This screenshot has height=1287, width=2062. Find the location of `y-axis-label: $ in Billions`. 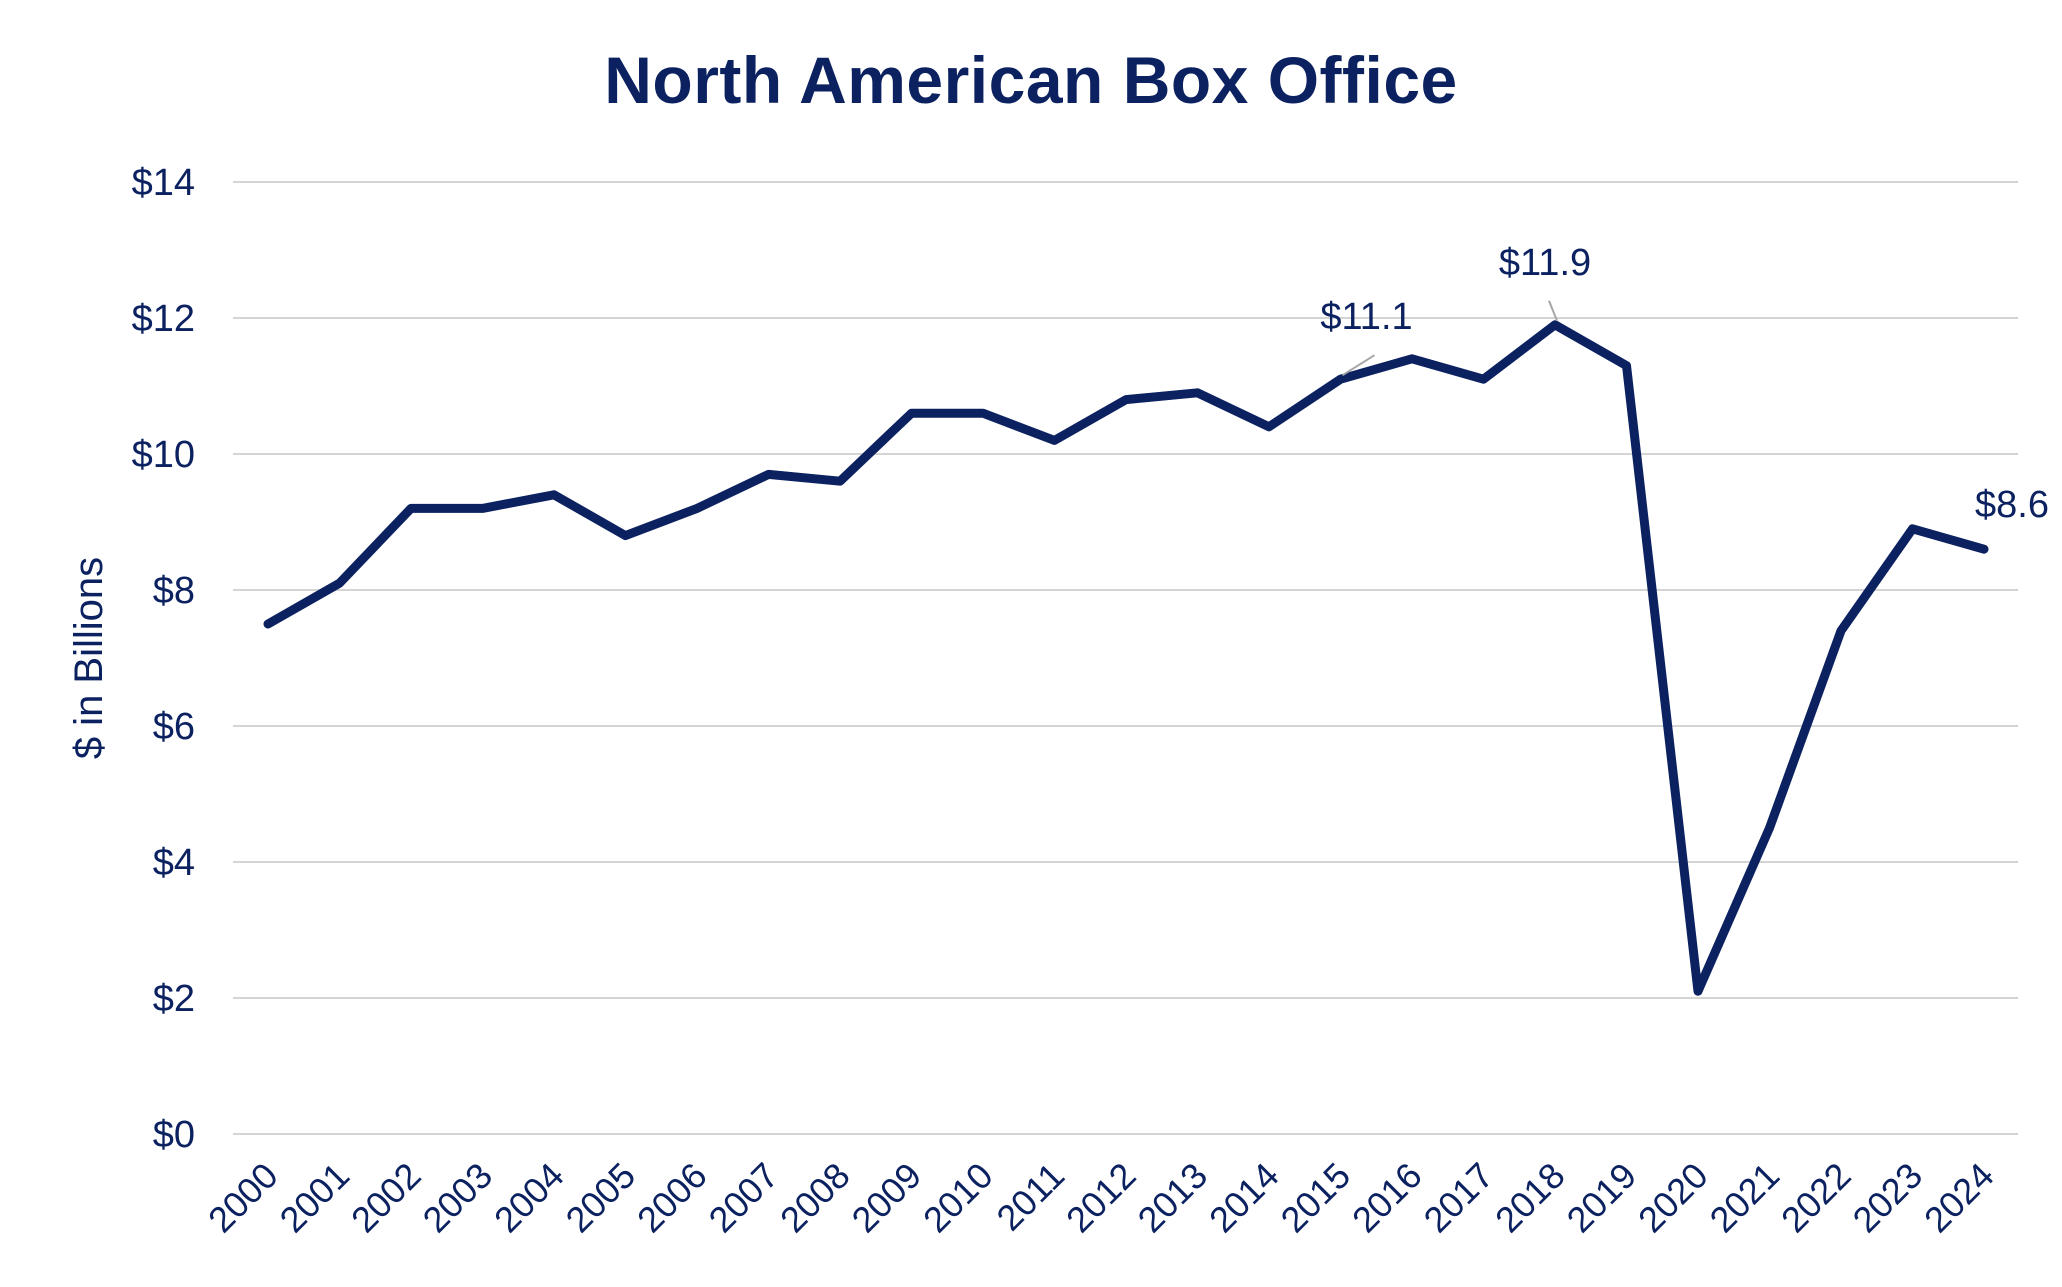

y-axis-label: $ in Billions is located at coordinates (89, 658).